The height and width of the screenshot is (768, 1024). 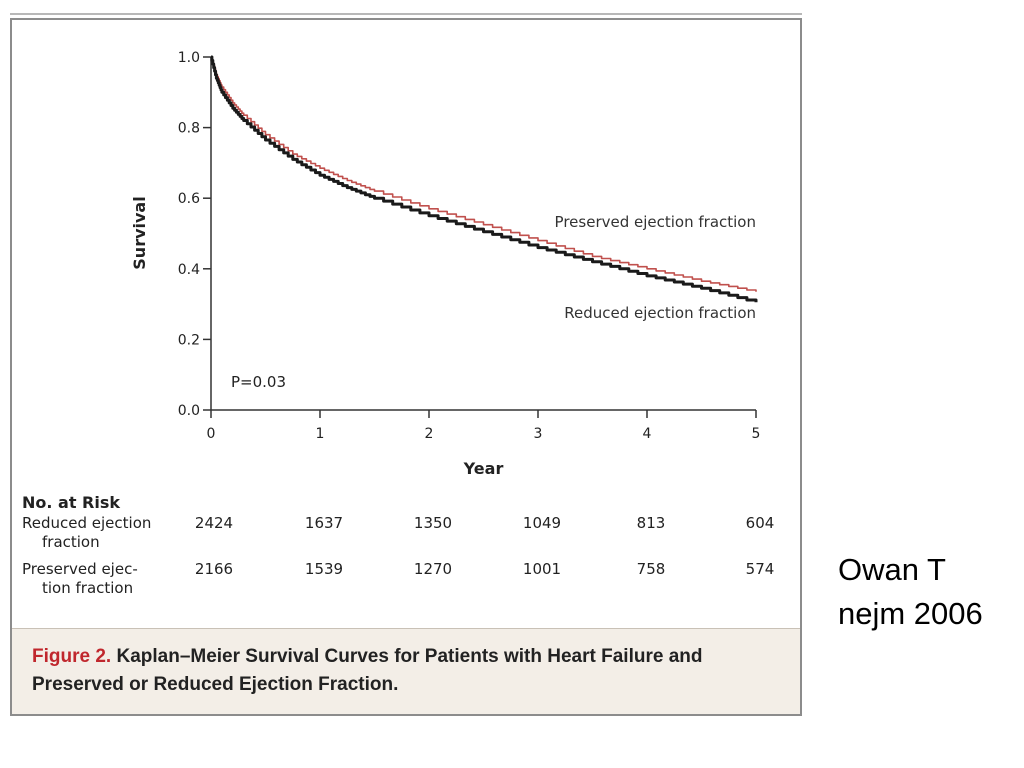 I want to click on x-tick-label: 4, so click(x=647, y=434).